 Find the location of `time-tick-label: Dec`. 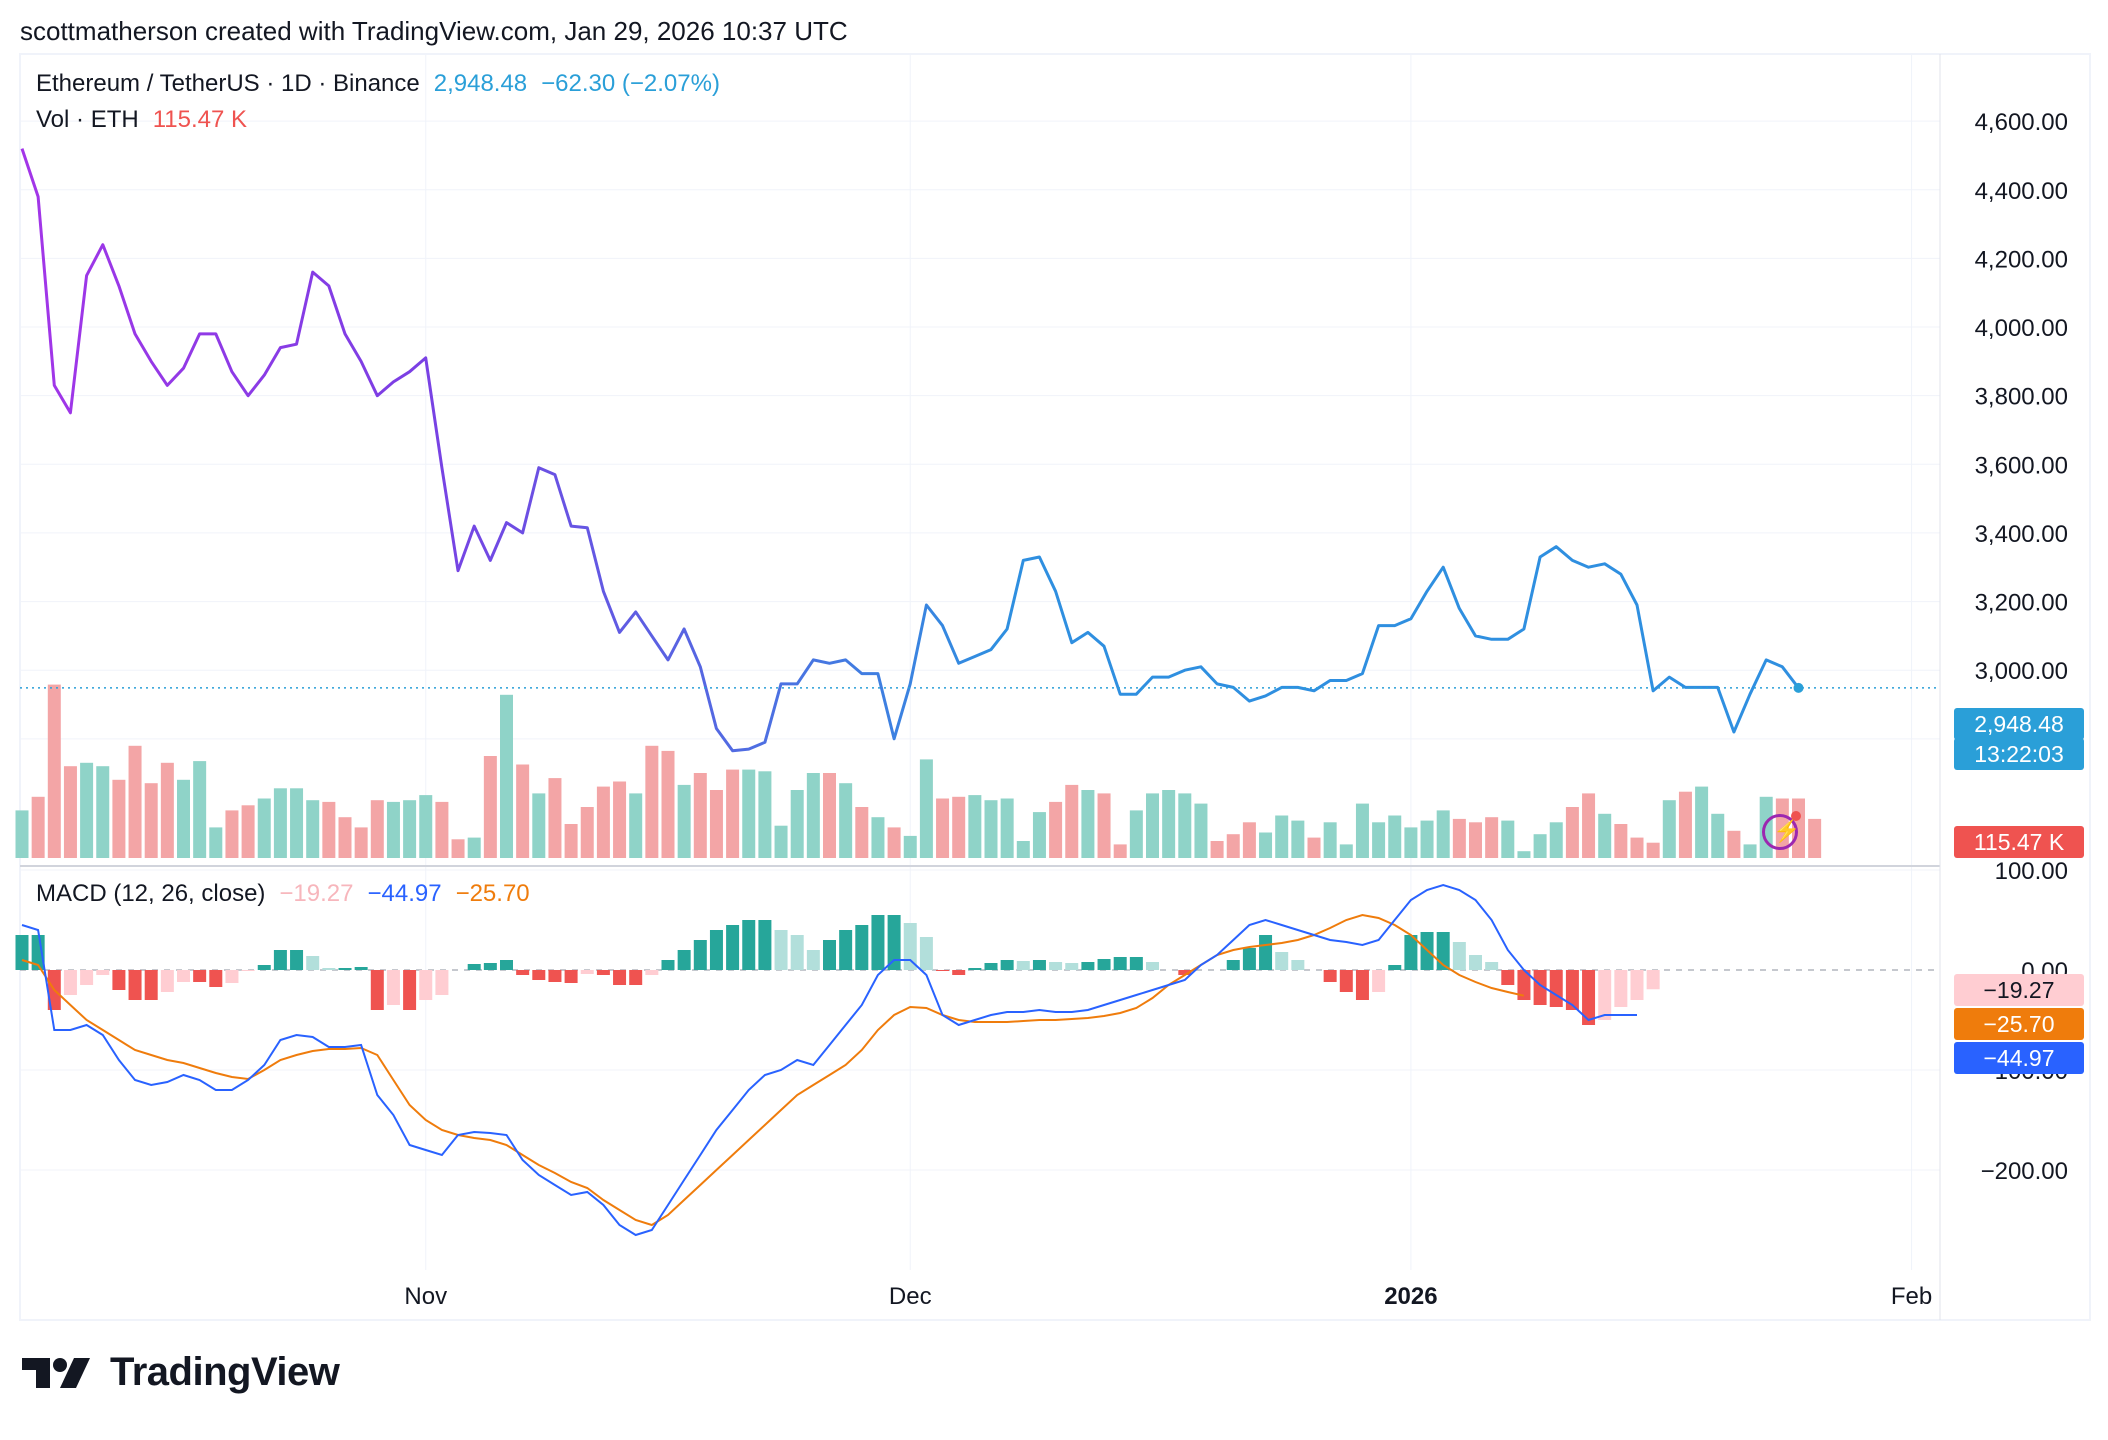

time-tick-label: Dec is located at coordinates (910, 1296).